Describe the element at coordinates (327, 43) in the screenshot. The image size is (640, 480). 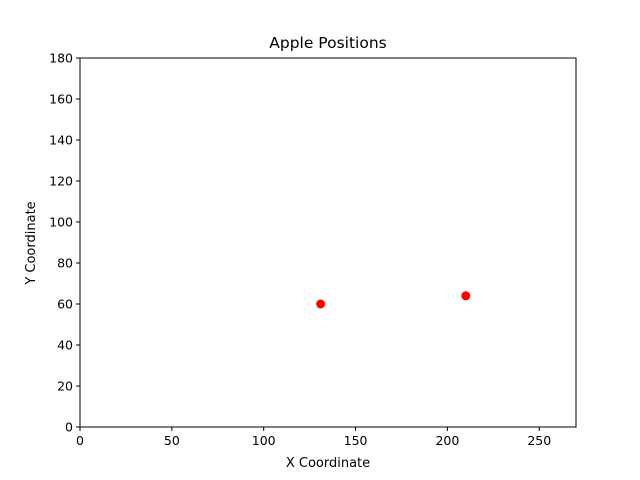
I see `chart-title: Apple Positions` at that location.